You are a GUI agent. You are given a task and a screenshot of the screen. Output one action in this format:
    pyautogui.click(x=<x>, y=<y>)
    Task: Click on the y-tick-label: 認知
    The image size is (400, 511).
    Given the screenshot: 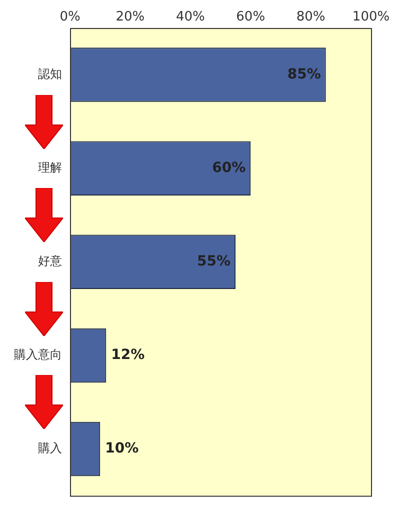 What is the action you would take?
    pyautogui.click(x=50, y=73)
    